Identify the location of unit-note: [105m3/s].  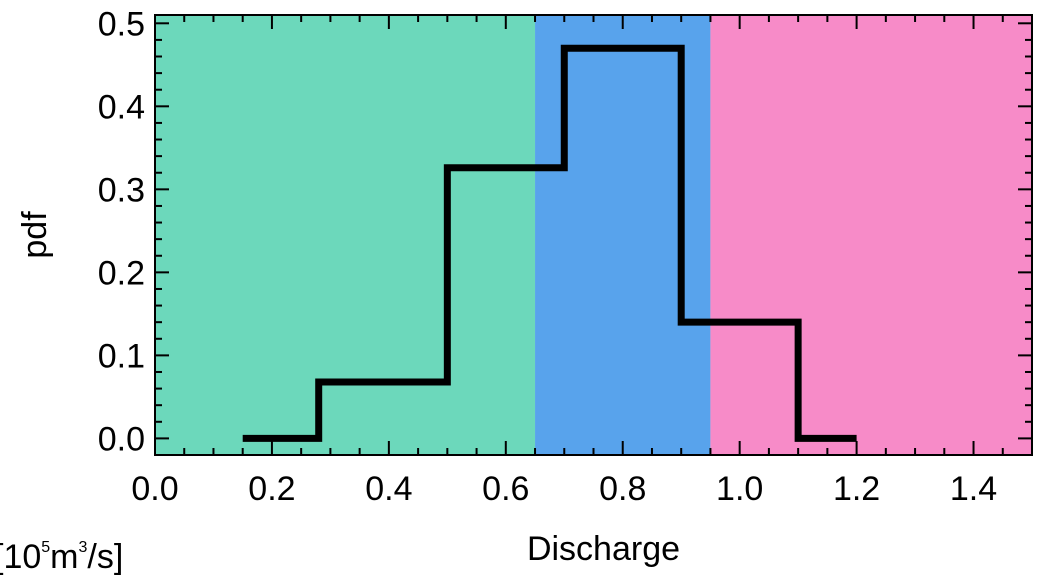
(62, 557).